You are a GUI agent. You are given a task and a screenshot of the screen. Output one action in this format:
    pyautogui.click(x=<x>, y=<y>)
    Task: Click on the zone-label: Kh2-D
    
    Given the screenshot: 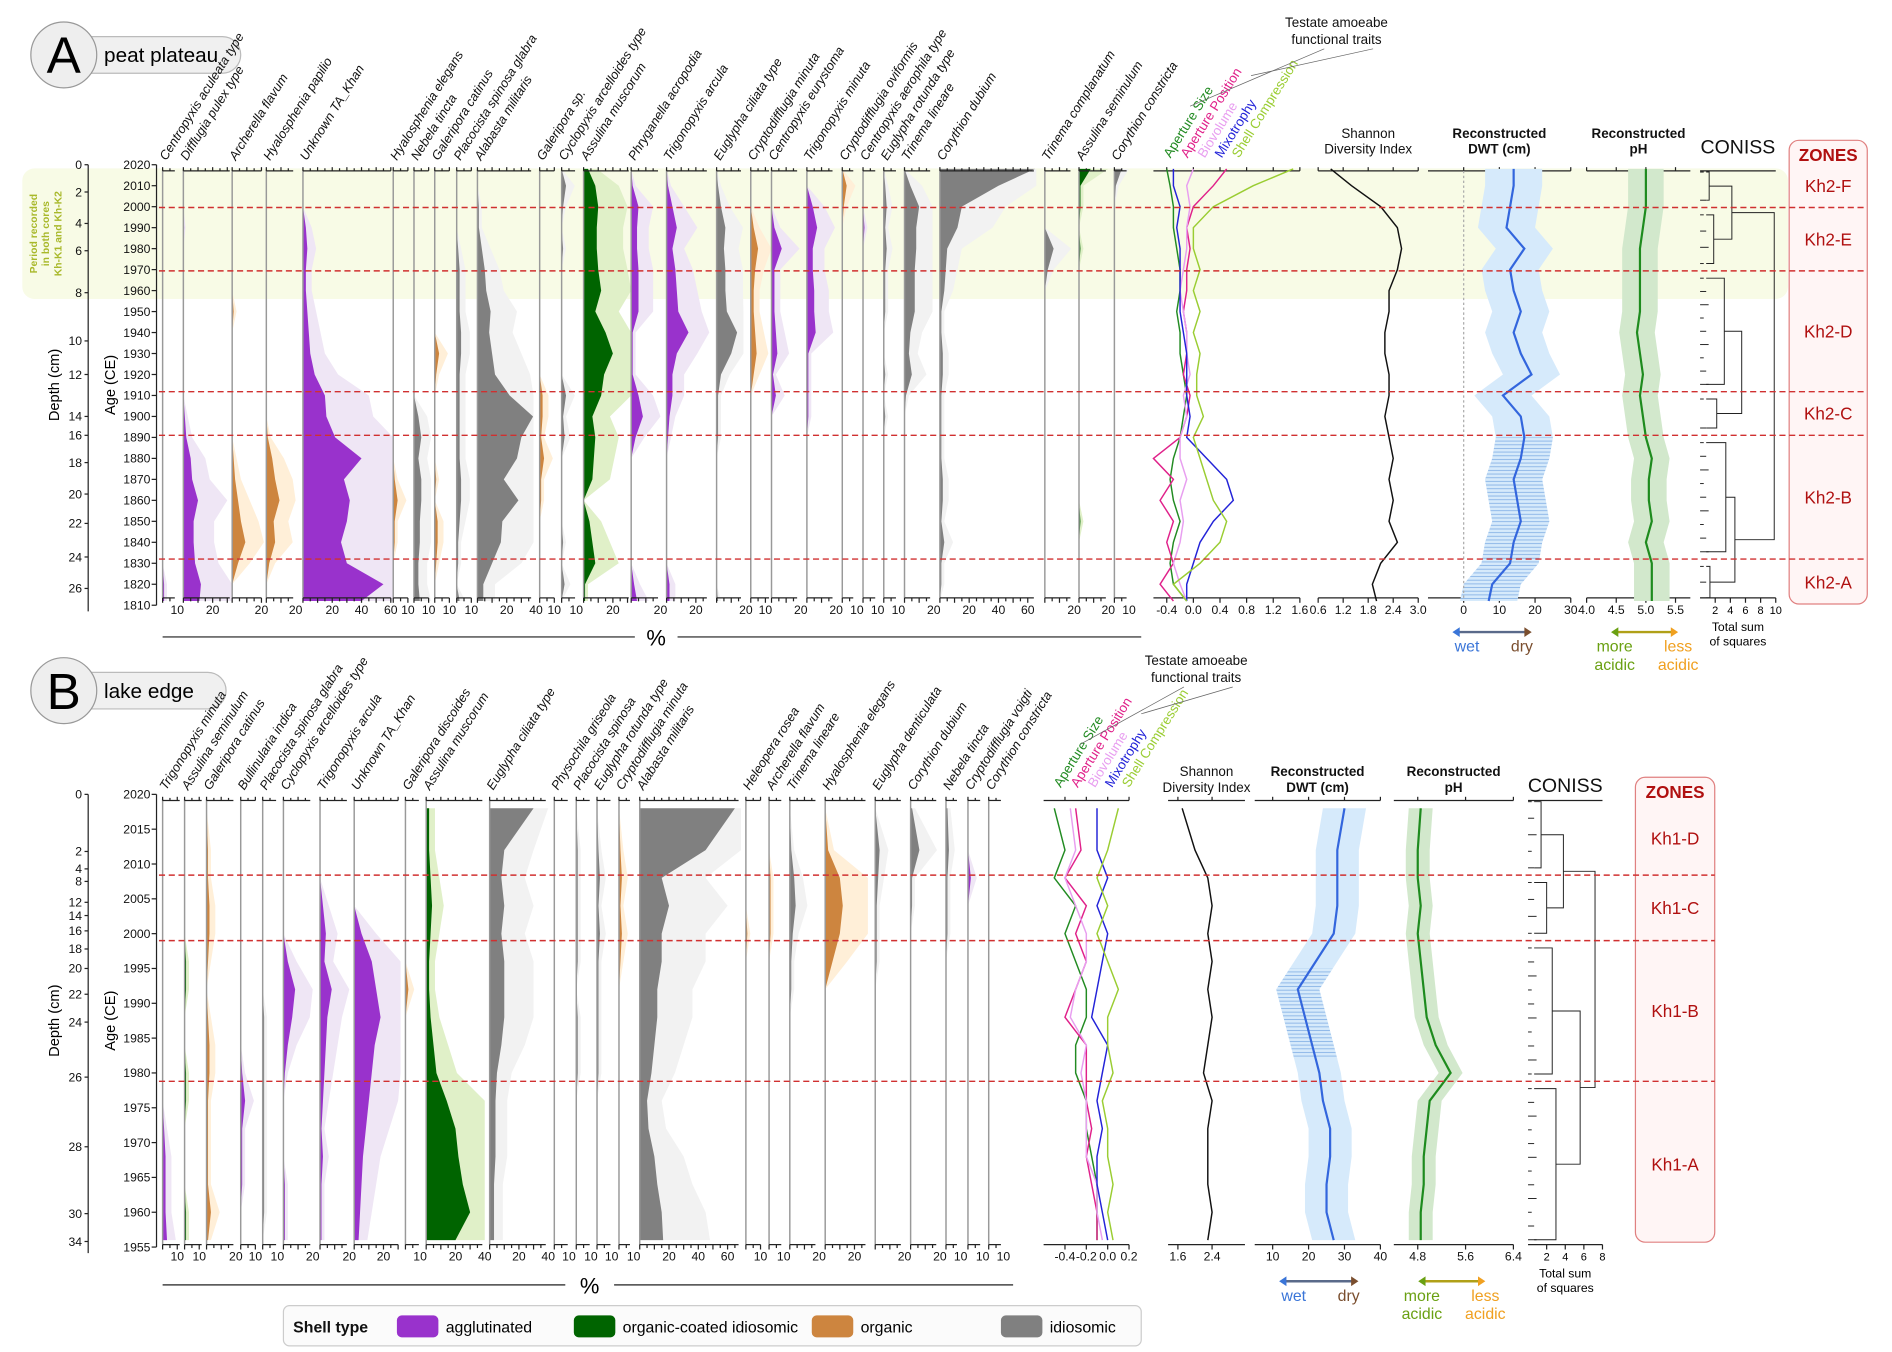 What is the action you would take?
    pyautogui.click(x=1828, y=331)
    